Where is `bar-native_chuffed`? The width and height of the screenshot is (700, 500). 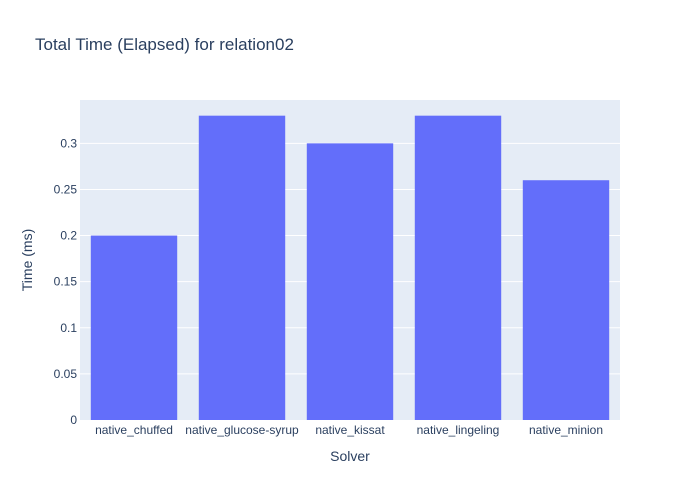 bar-native_chuffed is located at coordinates (134, 327).